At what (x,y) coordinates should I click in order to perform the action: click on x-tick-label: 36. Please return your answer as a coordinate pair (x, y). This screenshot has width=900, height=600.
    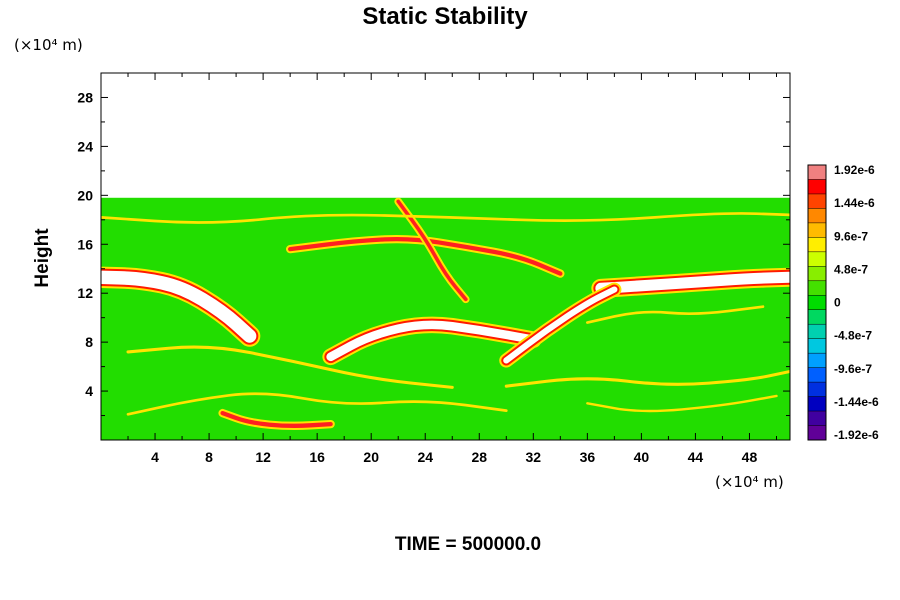
    Looking at the image, I should click on (588, 457).